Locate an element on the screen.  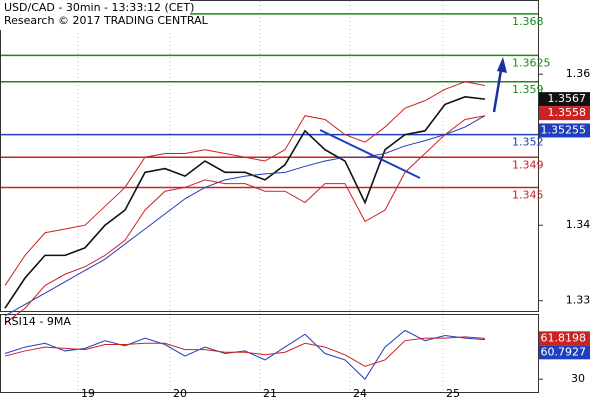
trend-line is located at coordinates (370, 154).